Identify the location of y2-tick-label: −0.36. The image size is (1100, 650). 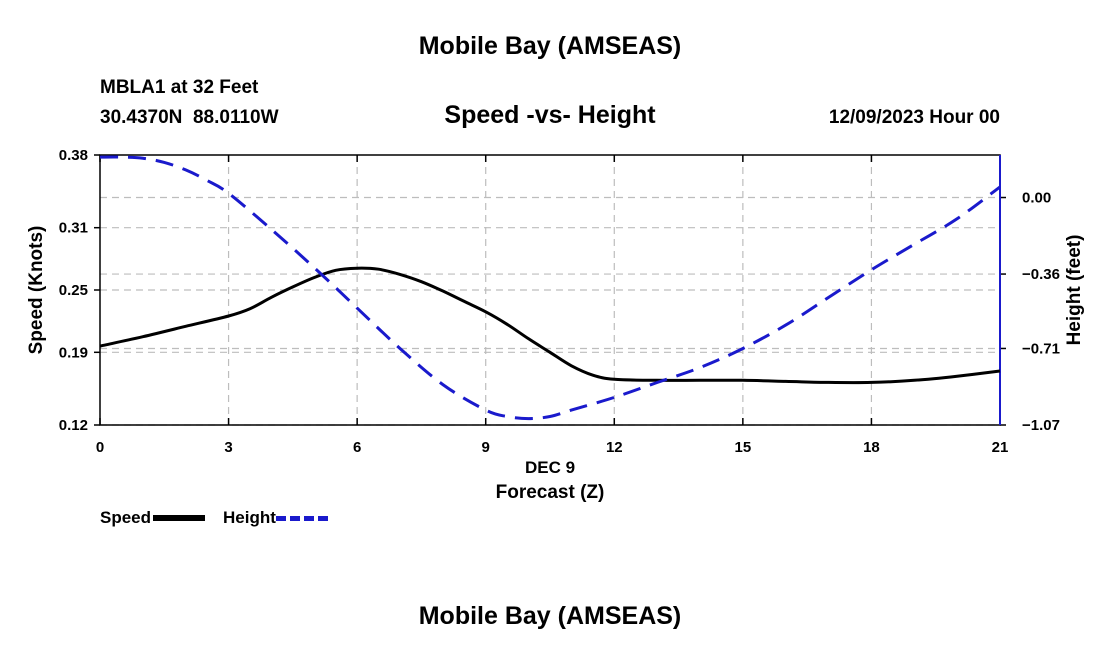
(1041, 274).